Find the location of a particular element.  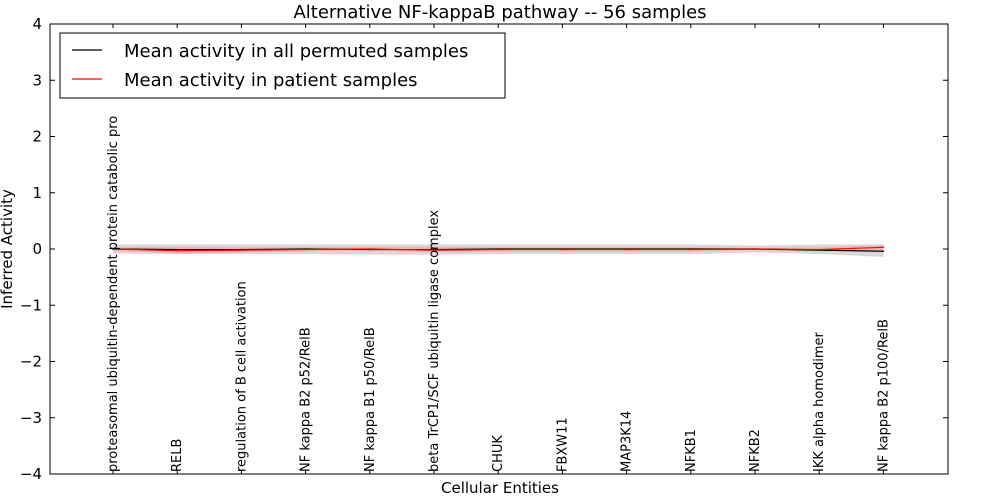

x-tick-label: beta TrCP1/SCF ubiquitin ligase complex is located at coordinates (434, 341).